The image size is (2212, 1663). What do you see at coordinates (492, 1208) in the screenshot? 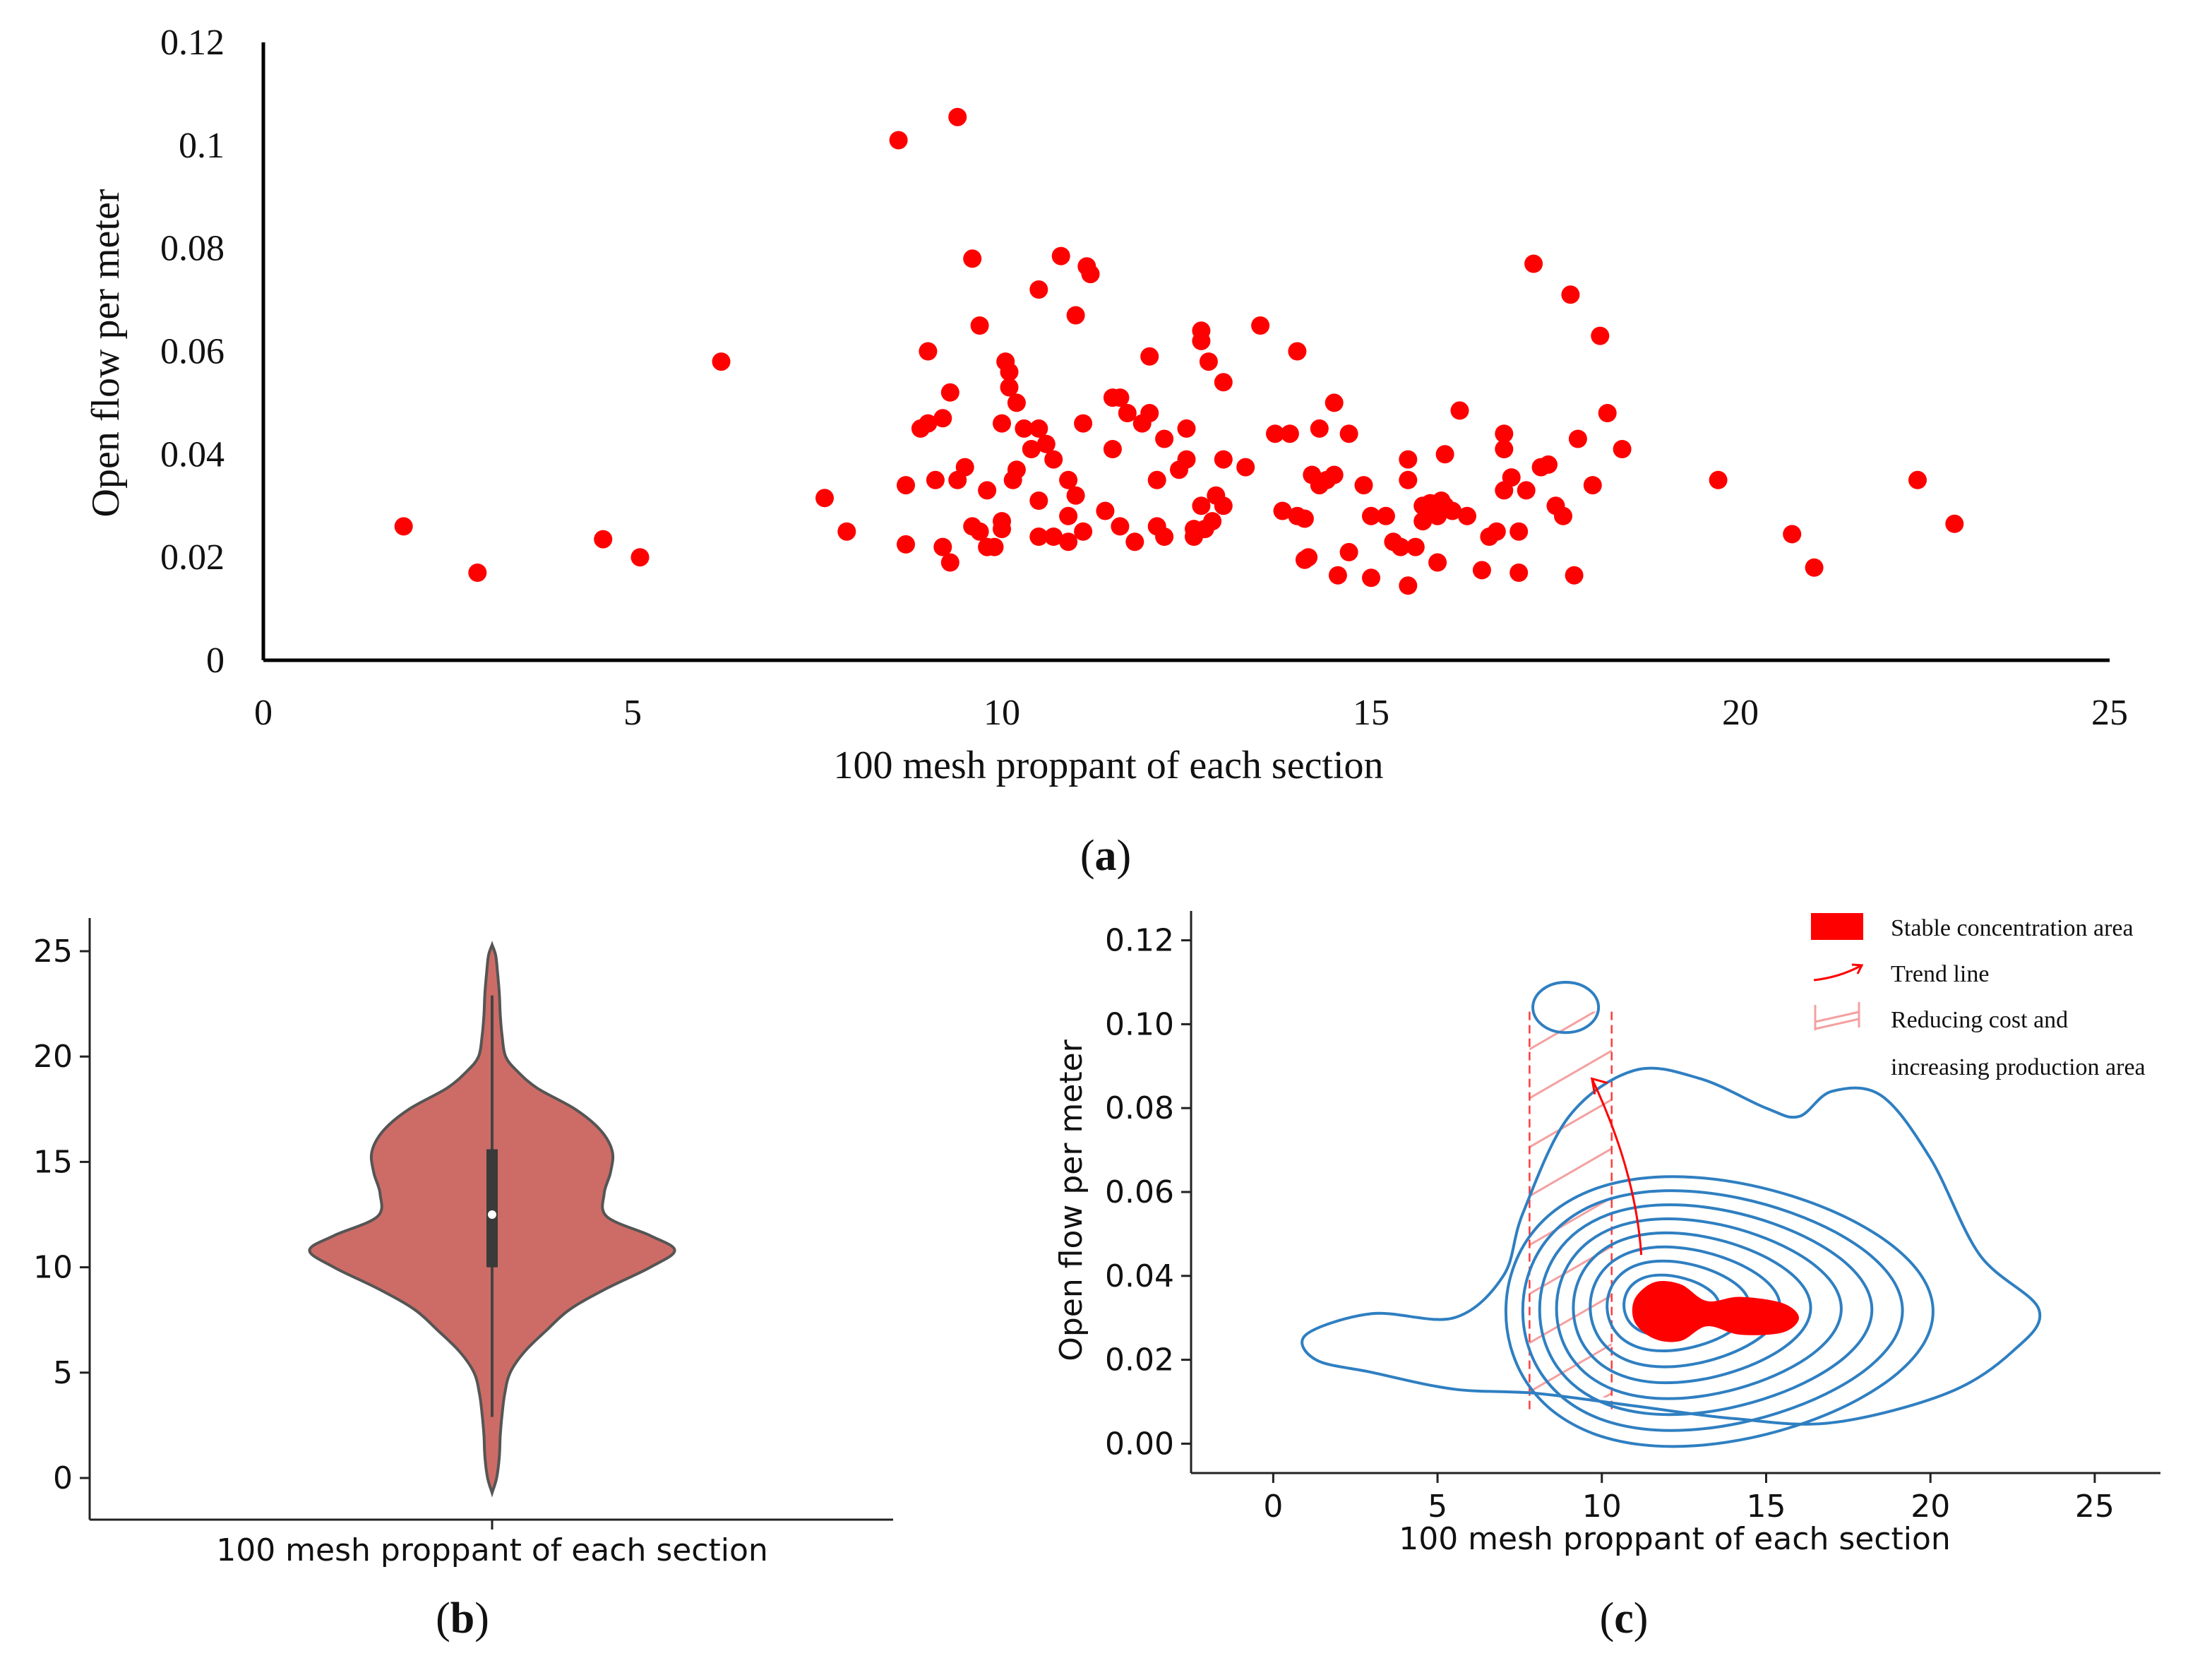
I see `violin-box` at bounding box center [492, 1208].